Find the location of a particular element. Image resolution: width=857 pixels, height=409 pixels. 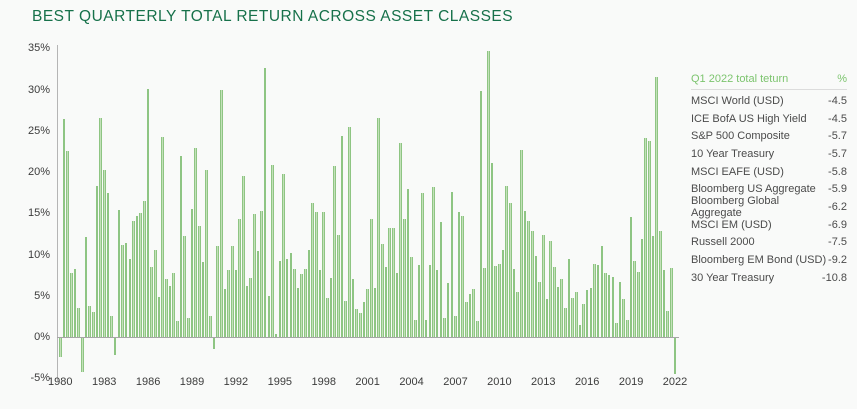

asset-class-label: Bloomberg Global Aggregate is located at coordinates (735, 206).